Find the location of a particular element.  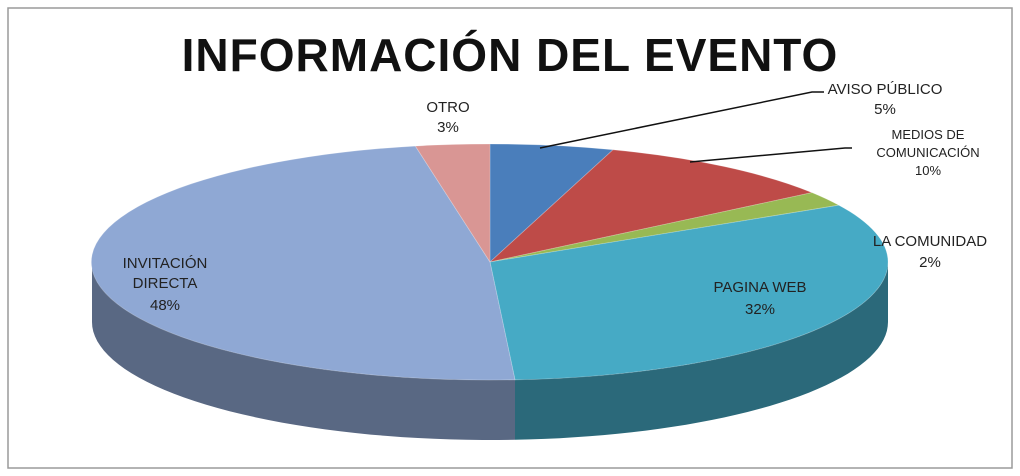

slice-label: PAGINA WEB is located at coordinates (760, 287).